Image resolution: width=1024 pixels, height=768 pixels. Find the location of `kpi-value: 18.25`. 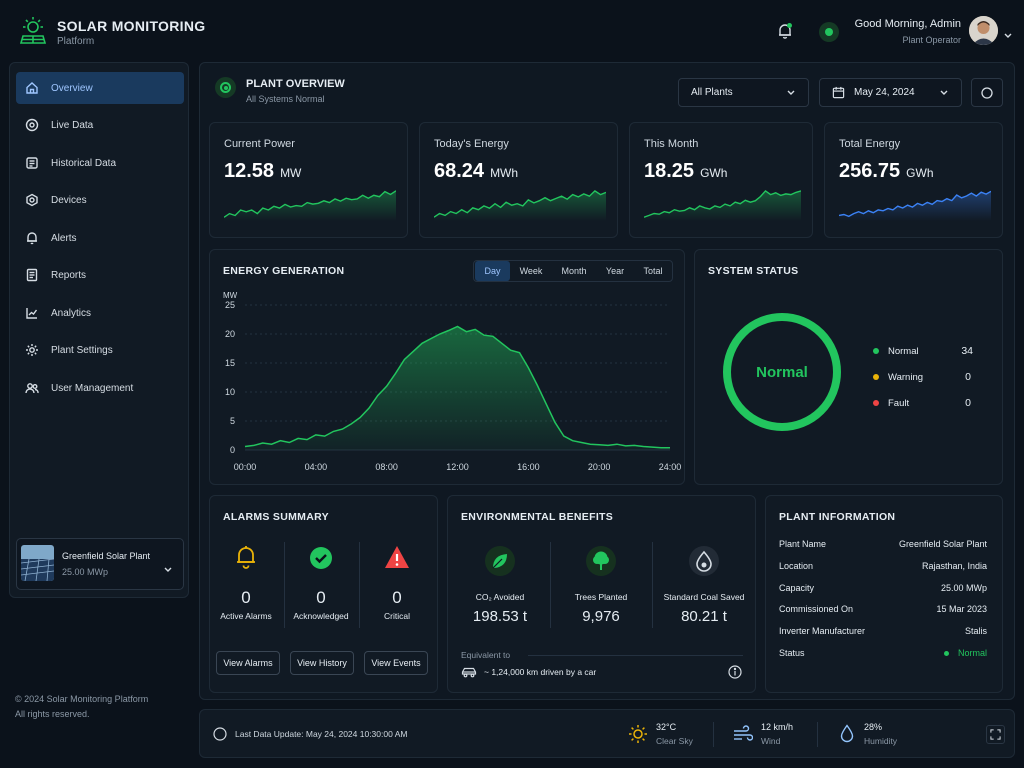

kpi-value: 18.25 is located at coordinates (669, 171).